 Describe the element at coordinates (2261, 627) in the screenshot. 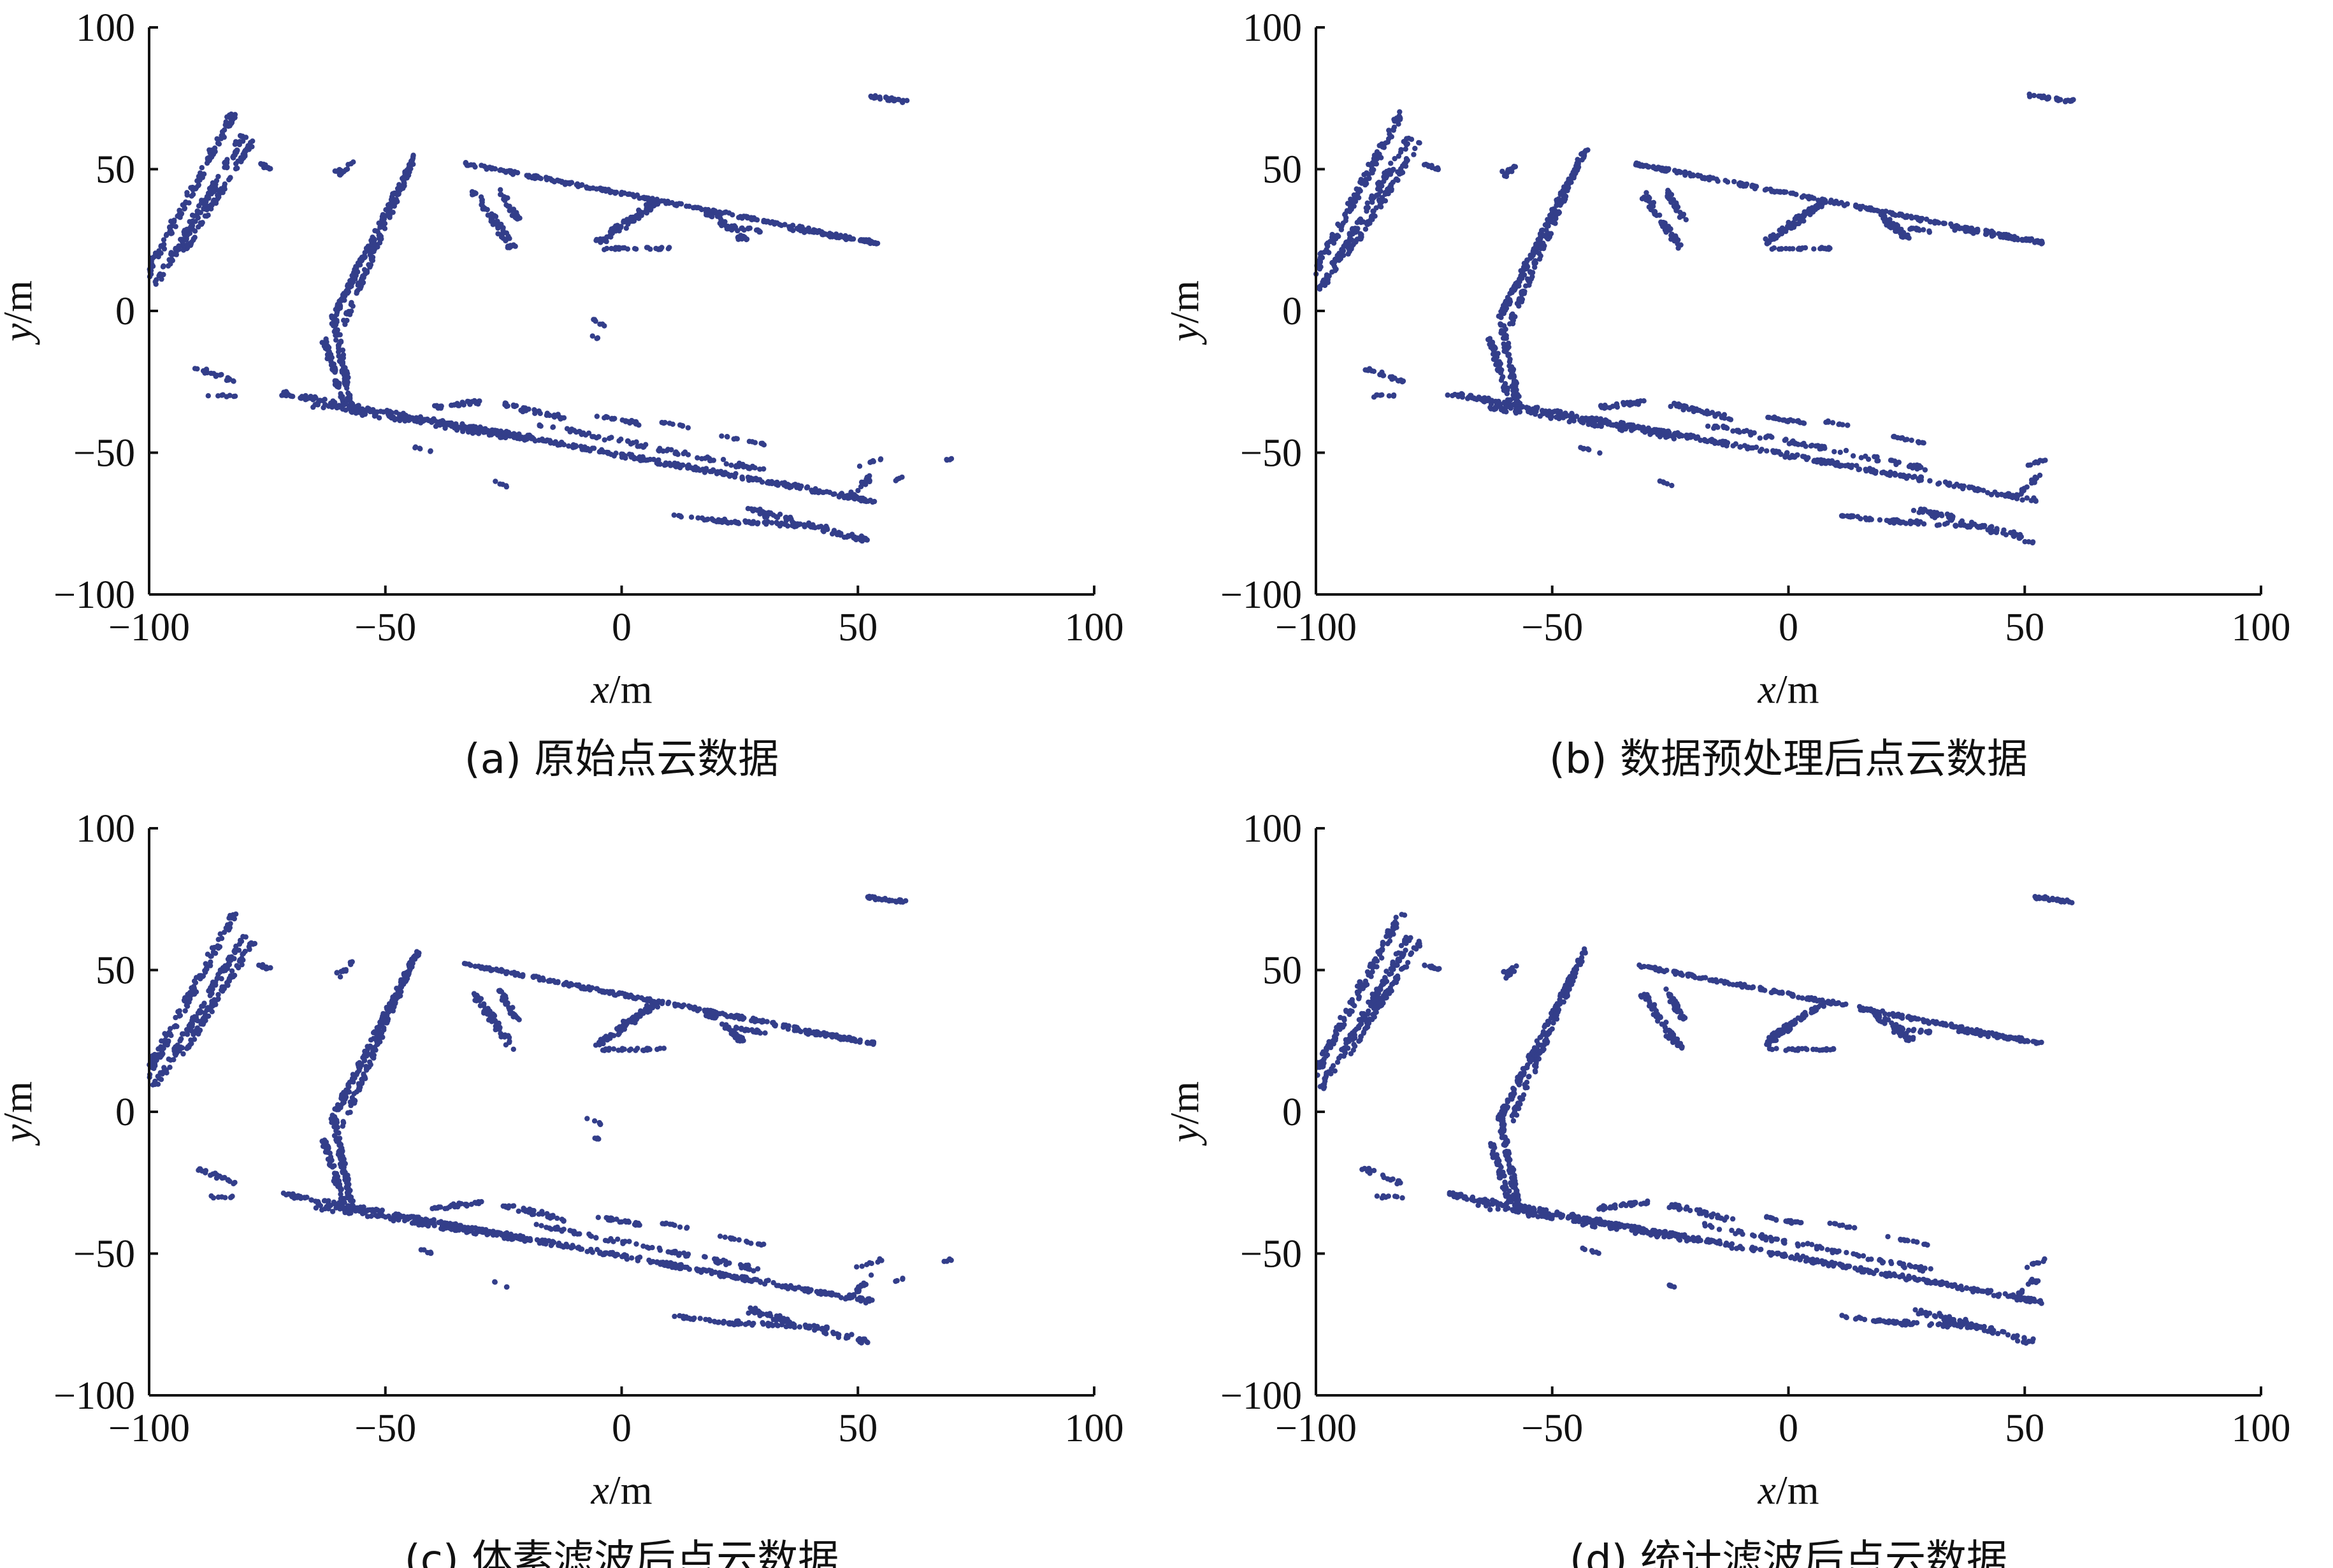

I see `x-tick-label: 100` at that location.